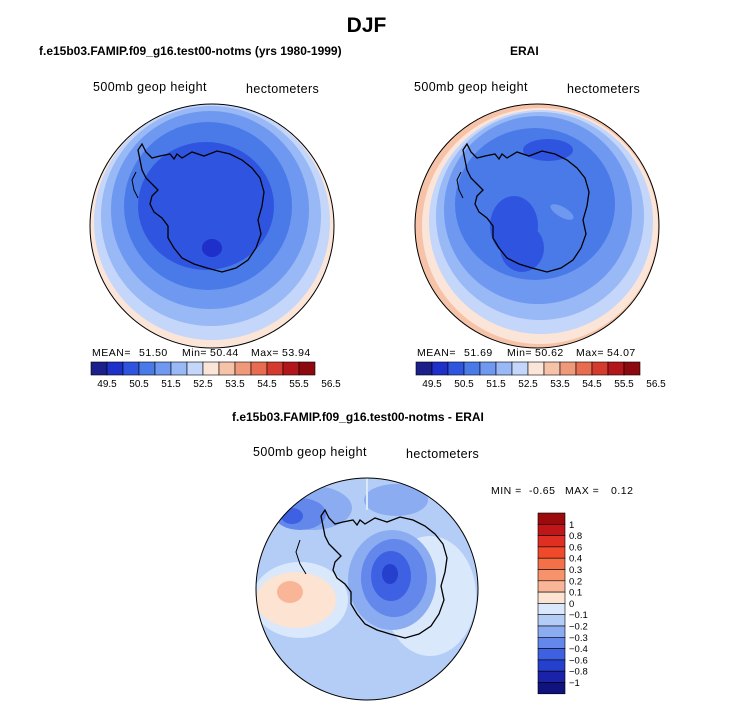 The height and width of the screenshot is (703, 733). What do you see at coordinates (107, 384) in the screenshot?
I see `model-colorbar-tick: 49.5` at bounding box center [107, 384].